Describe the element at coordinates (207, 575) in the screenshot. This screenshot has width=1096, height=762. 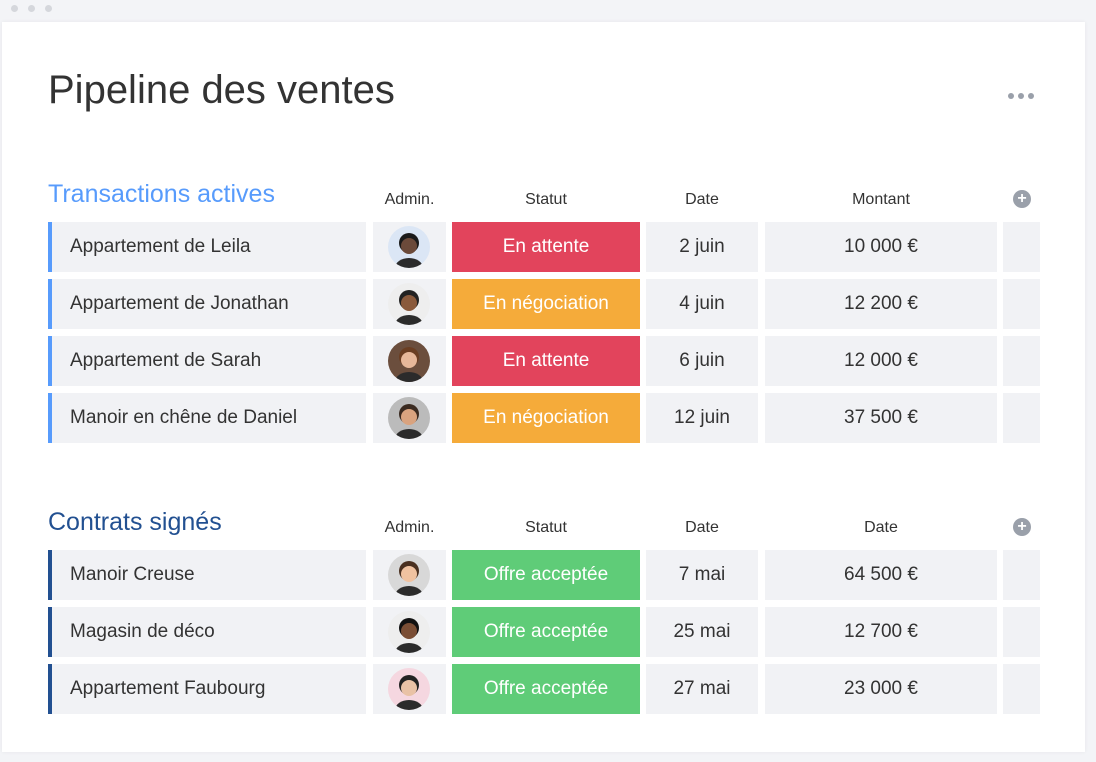
I see `item-name: Manoir Creuse` at that location.